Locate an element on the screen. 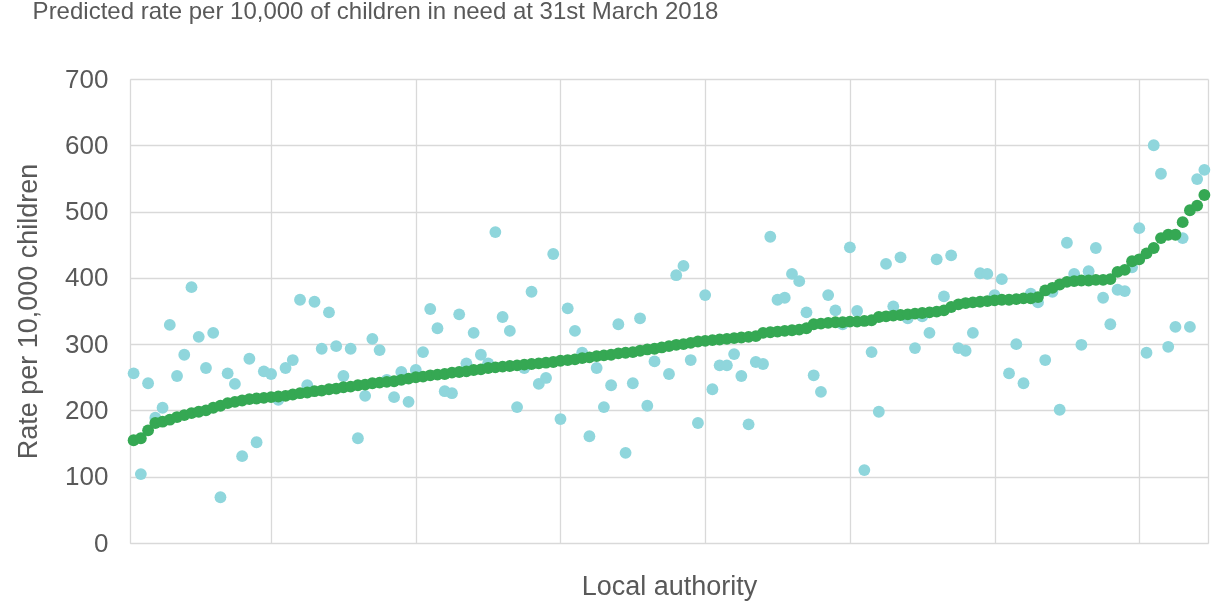 The height and width of the screenshot is (611, 1211). y-tick-label: 0 is located at coordinates (101, 542).